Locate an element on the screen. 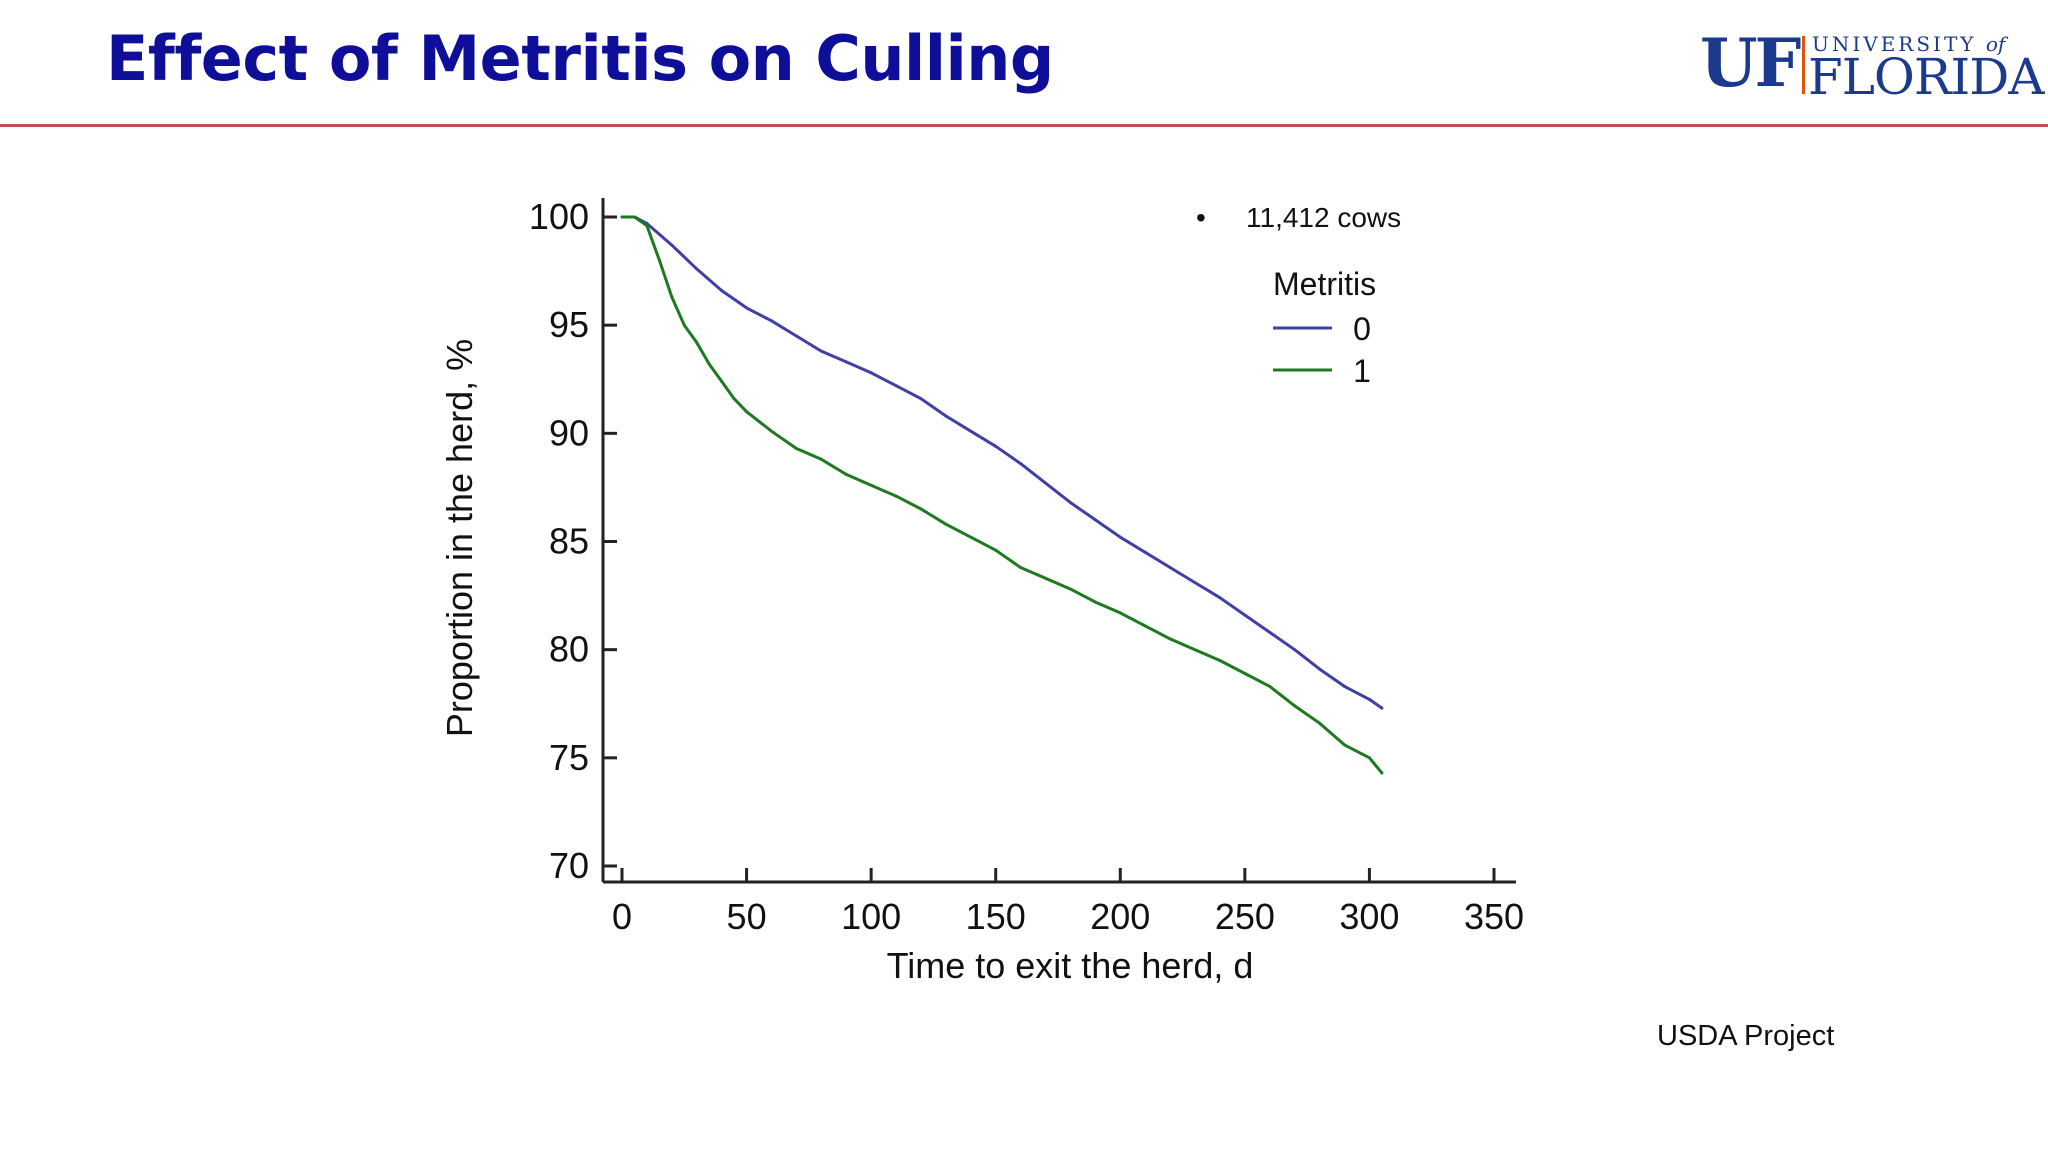 This screenshot has width=2048, height=1152. y-axis-ticks: 100 95 90 85 80 75 70 is located at coordinates (573, 541).